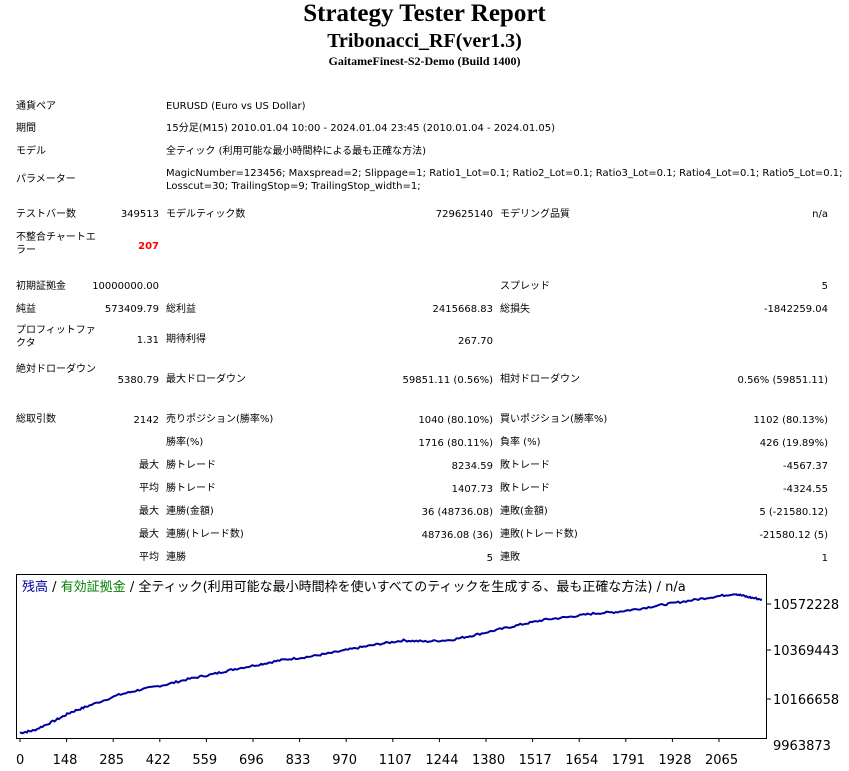 The width and height of the screenshot is (849, 771). Describe the element at coordinates (46, 214) in the screenshot. I see `bars-label: テストバー数` at that location.